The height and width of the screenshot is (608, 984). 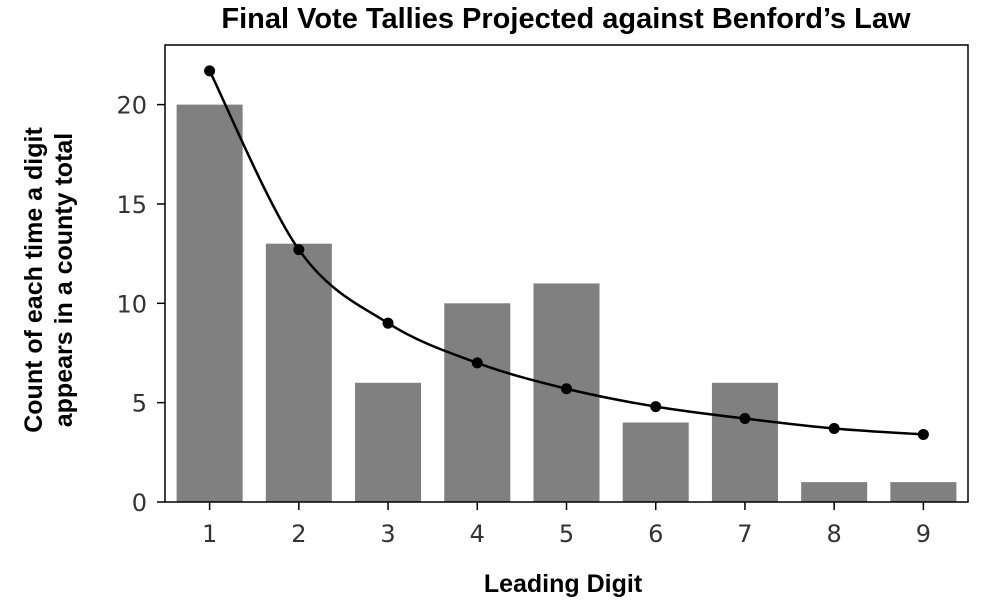 What do you see at coordinates (131, 304) in the screenshot?
I see `y-tick-label-10: 10` at bounding box center [131, 304].